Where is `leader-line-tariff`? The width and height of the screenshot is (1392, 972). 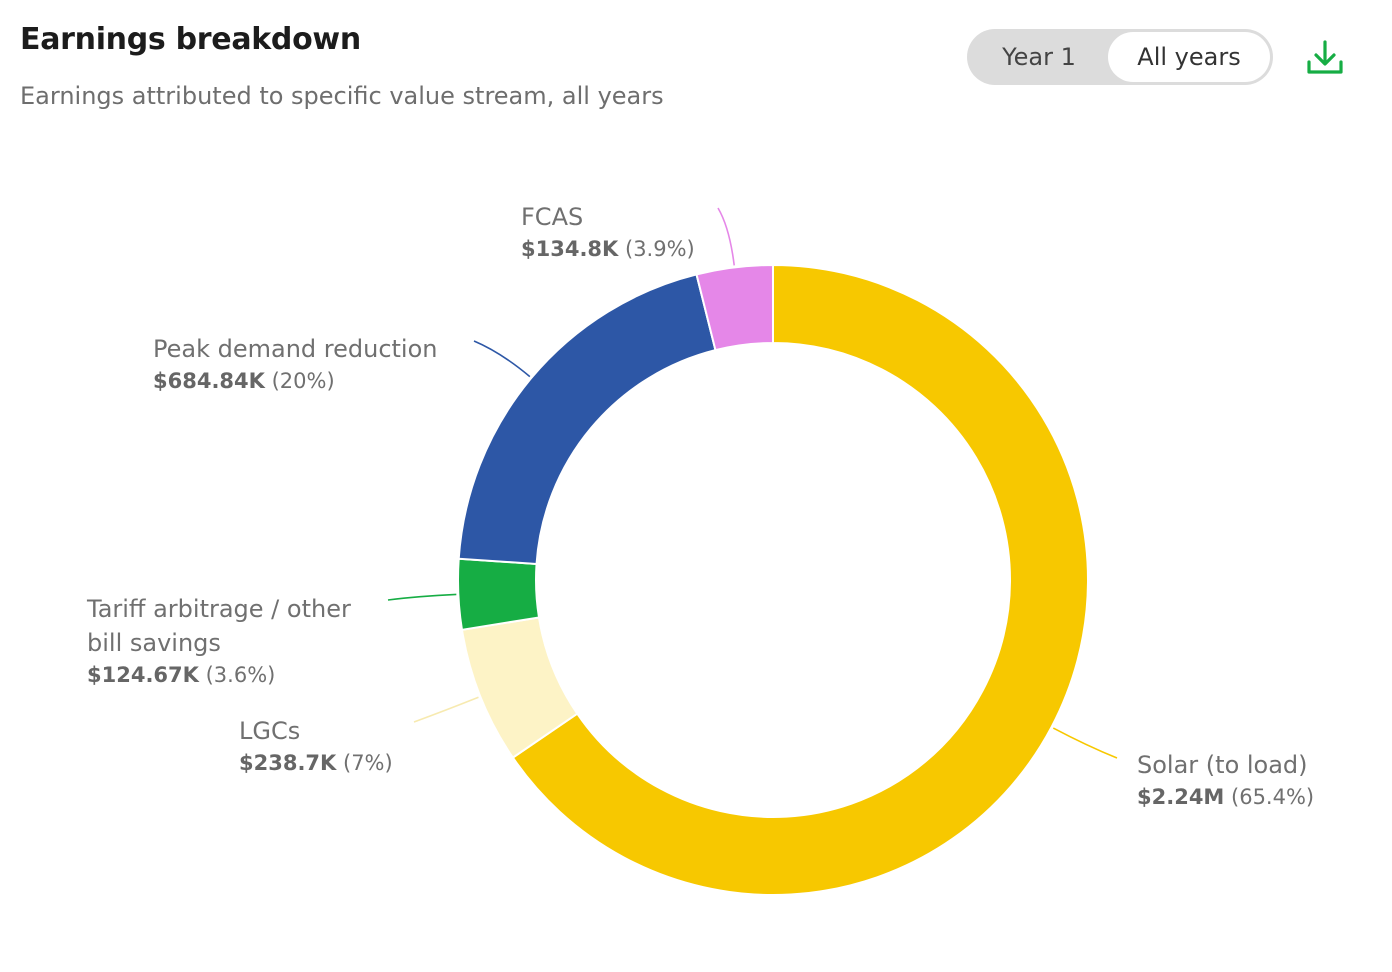
leader-line-tariff is located at coordinates (422, 597).